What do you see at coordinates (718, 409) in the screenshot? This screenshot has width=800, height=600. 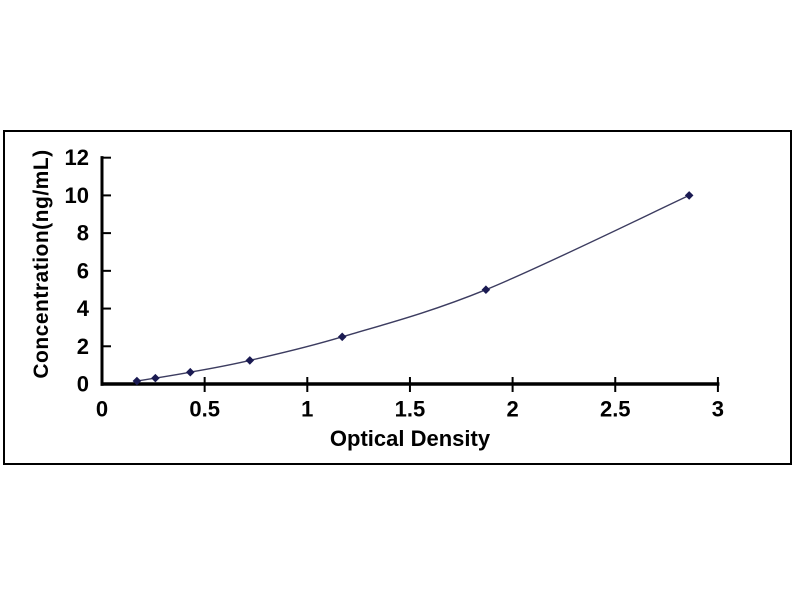 I see `x-tick-label: 3` at bounding box center [718, 409].